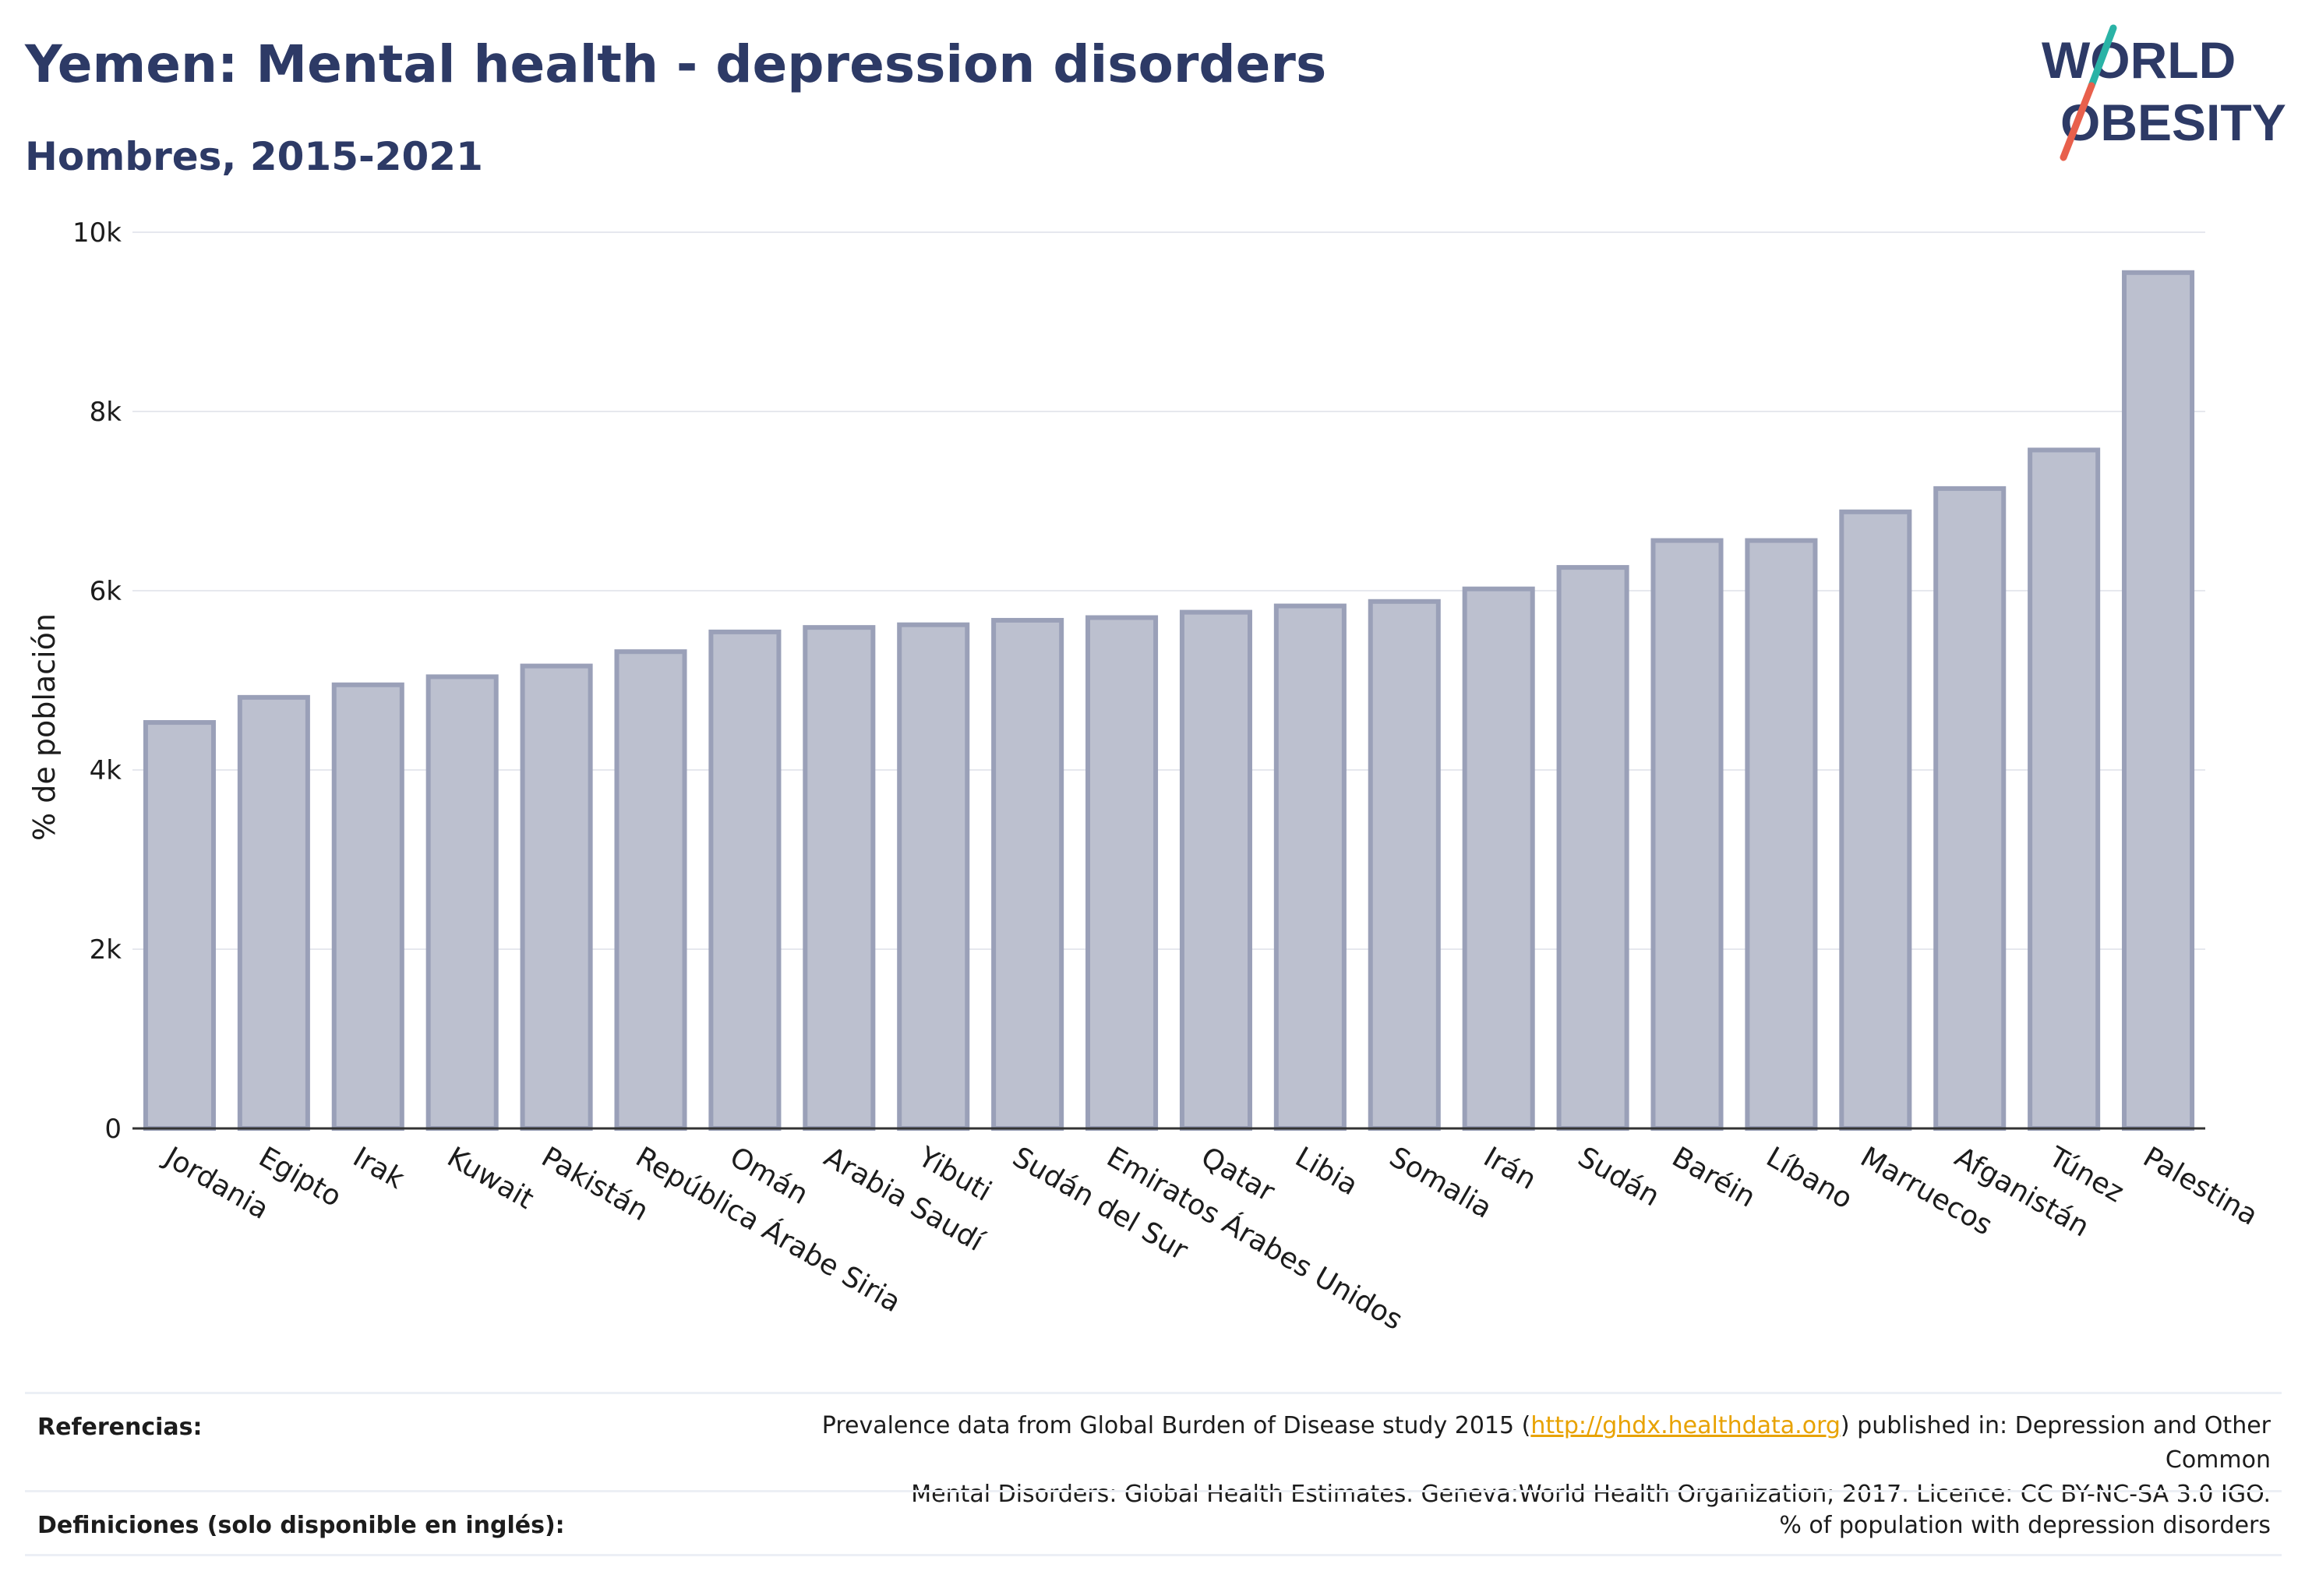  What do you see at coordinates (1509, 1168) in the screenshot?
I see `x-tick-label: Irán` at bounding box center [1509, 1168].